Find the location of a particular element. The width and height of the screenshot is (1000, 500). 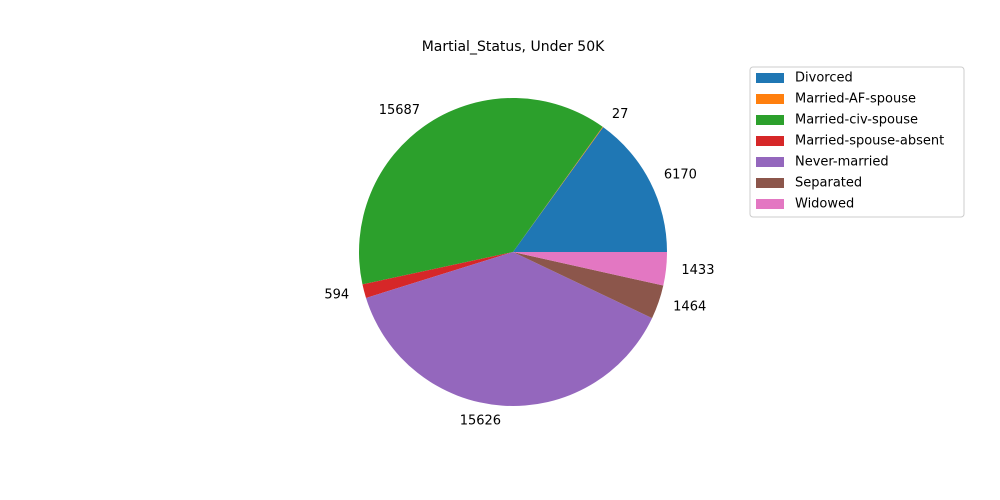

legend-swatch-married-civ-spouse is located at coordinates (770, 120).